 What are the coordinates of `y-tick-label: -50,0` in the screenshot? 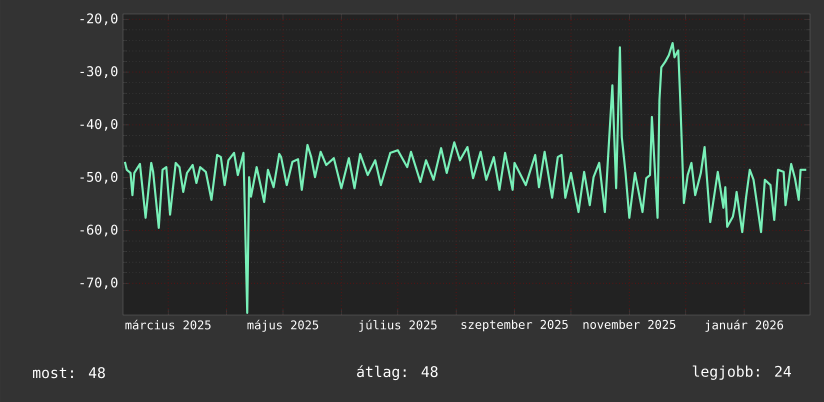 It's located at (99, 178).